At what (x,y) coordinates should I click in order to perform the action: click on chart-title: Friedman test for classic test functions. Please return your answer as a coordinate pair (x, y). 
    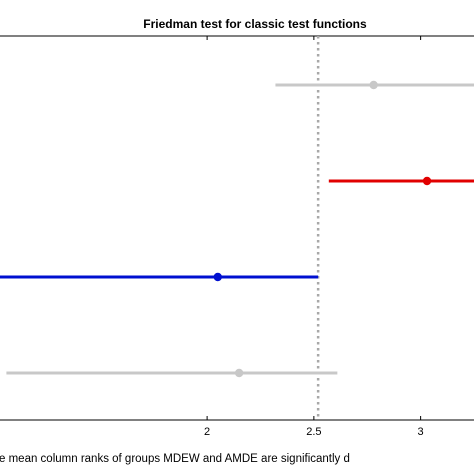
    Looking at the image, I should click on (255, 24).